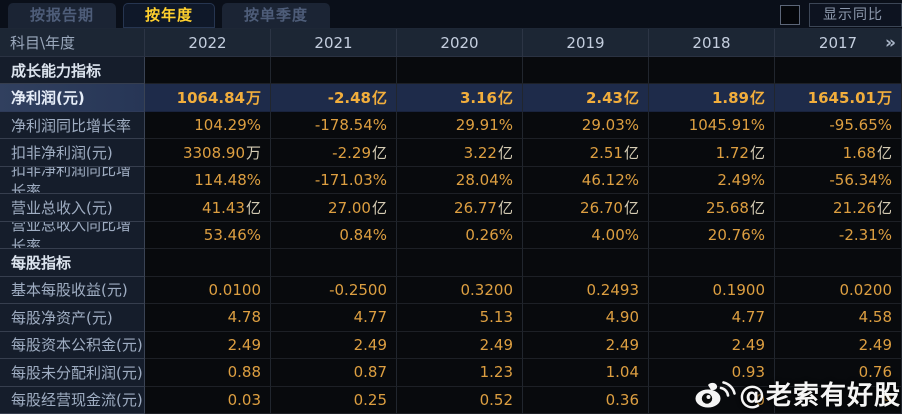 The image size is (902, 414). Describe the element at coordinates (887, 399) in the screenshot. I see `cell-value: 9` at that location.